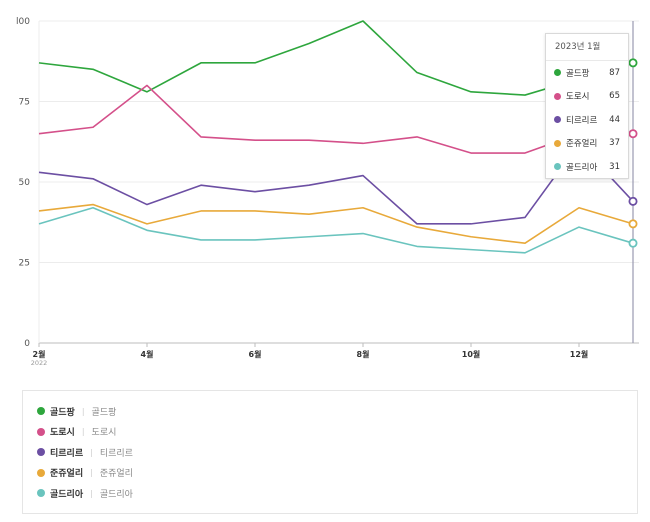  What do you see at coordinates (579, 354) in the screenshot?
I see `x-tick-label: 12월` at bounding box center [579, 354].